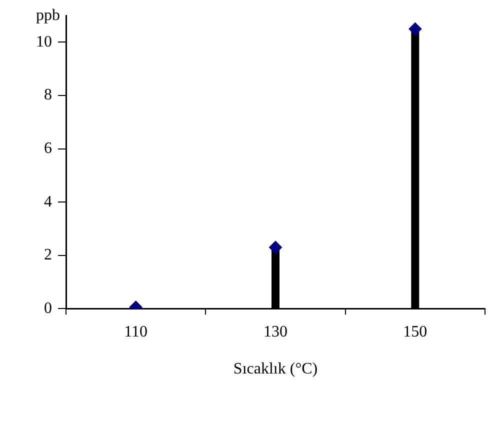 Image resolution: width=492 pixels, height=423 pixels. I want to click on y-tick-label: 8, so click(48, 95).